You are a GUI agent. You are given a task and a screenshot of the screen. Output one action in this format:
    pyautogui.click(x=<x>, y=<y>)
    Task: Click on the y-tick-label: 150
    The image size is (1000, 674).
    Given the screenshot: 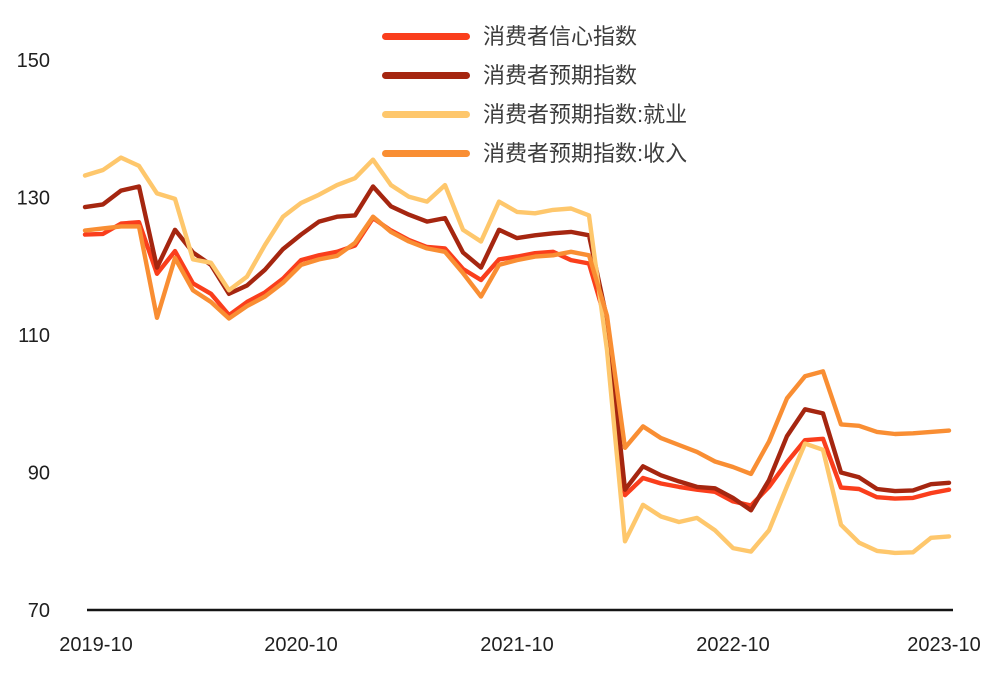 What is the action you would take?
    pyautogui.click(x=33, y=61)
    